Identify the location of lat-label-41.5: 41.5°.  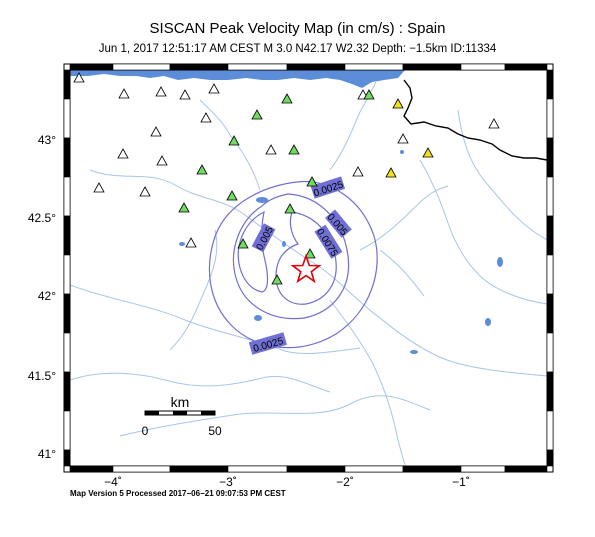
(42, 376).